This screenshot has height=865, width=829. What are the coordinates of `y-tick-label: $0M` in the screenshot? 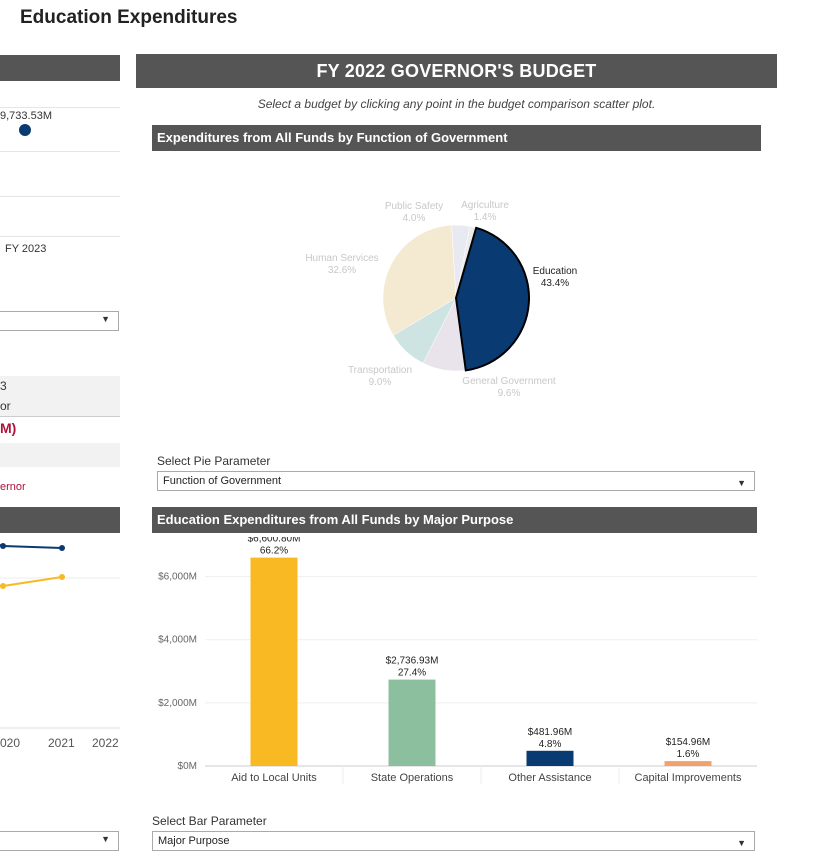 It's located at (187, 766).